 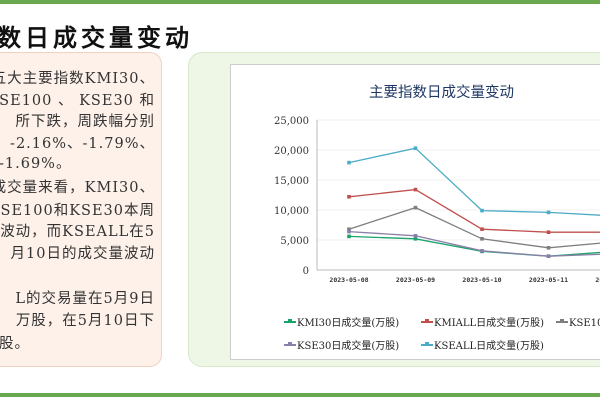 What do you see at coordinates (291, 121) in the screenshot?
I see `y-tick-label: 25,000` at bounding box center [291, 121].